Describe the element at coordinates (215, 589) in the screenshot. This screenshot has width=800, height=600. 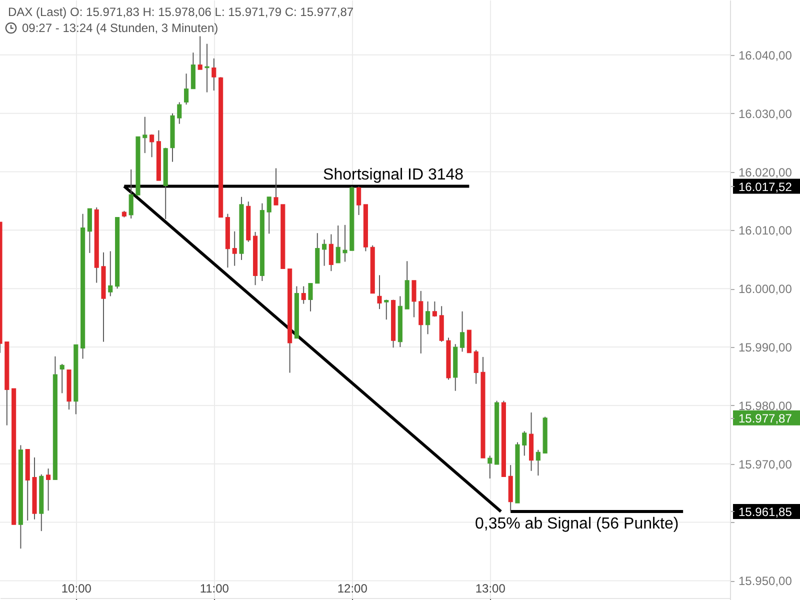
I see `x-tick-label: 11:00` at that location.